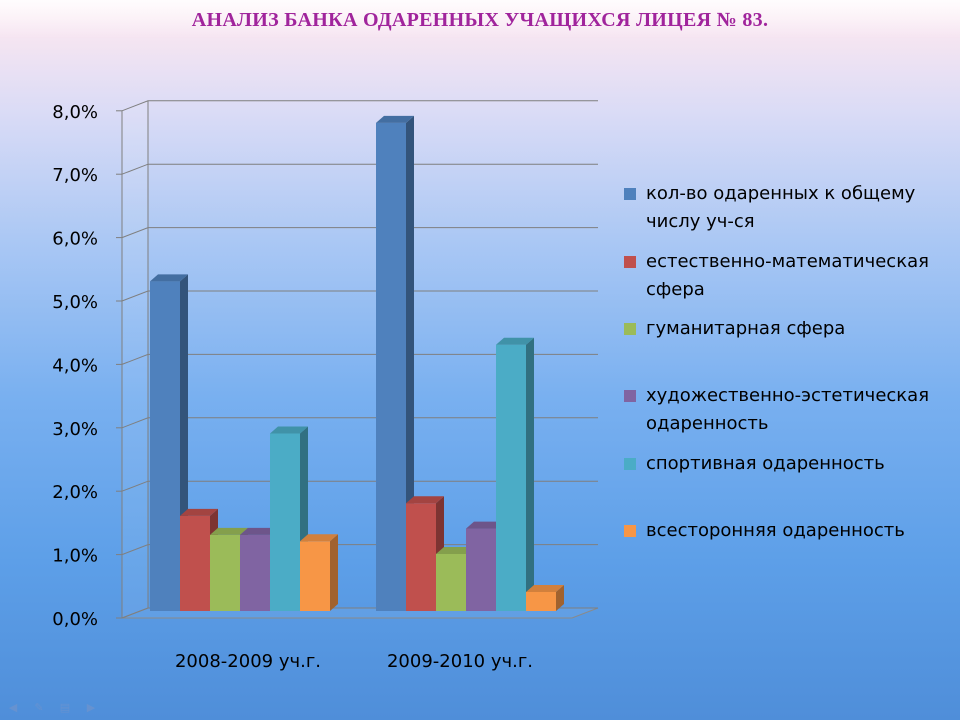 Image resolution: width=960 pixels, height=720 pixels. Describe the element at coordinates (75, 365) in the screenshot. I see `y-tick-label: 4,0%` at that location.